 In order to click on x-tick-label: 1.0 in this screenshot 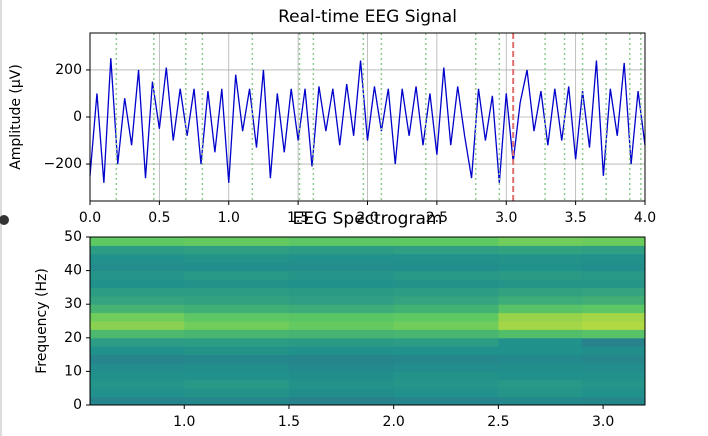, I will do `click(184, 422)`.